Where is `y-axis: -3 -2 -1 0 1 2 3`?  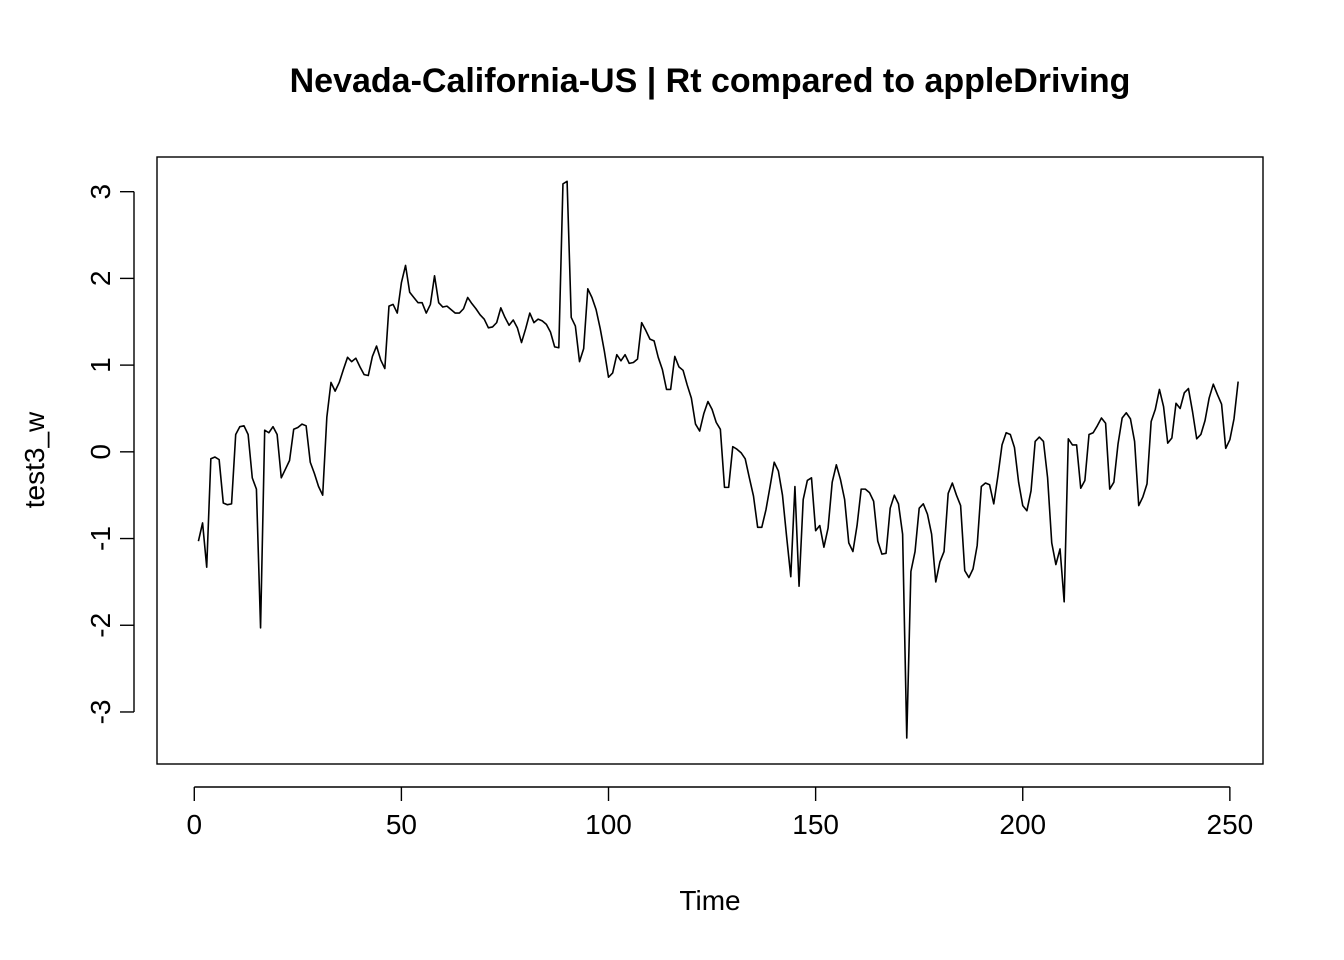 y-axis: -3 -2 -1 0 1 2 3 is located at coordinates (110, 454).